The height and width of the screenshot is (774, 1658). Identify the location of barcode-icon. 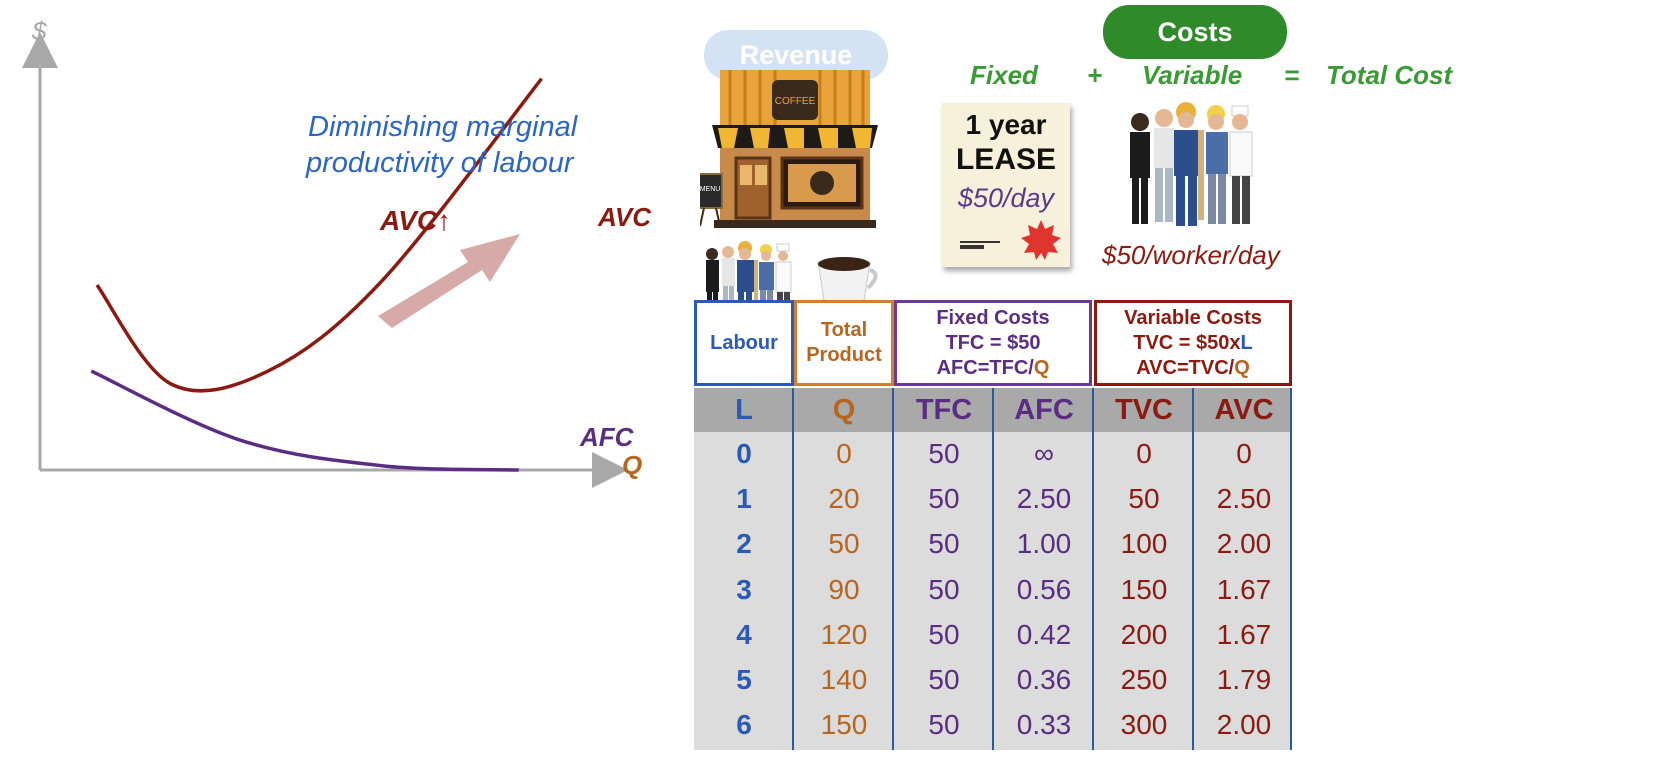
(980, 245).